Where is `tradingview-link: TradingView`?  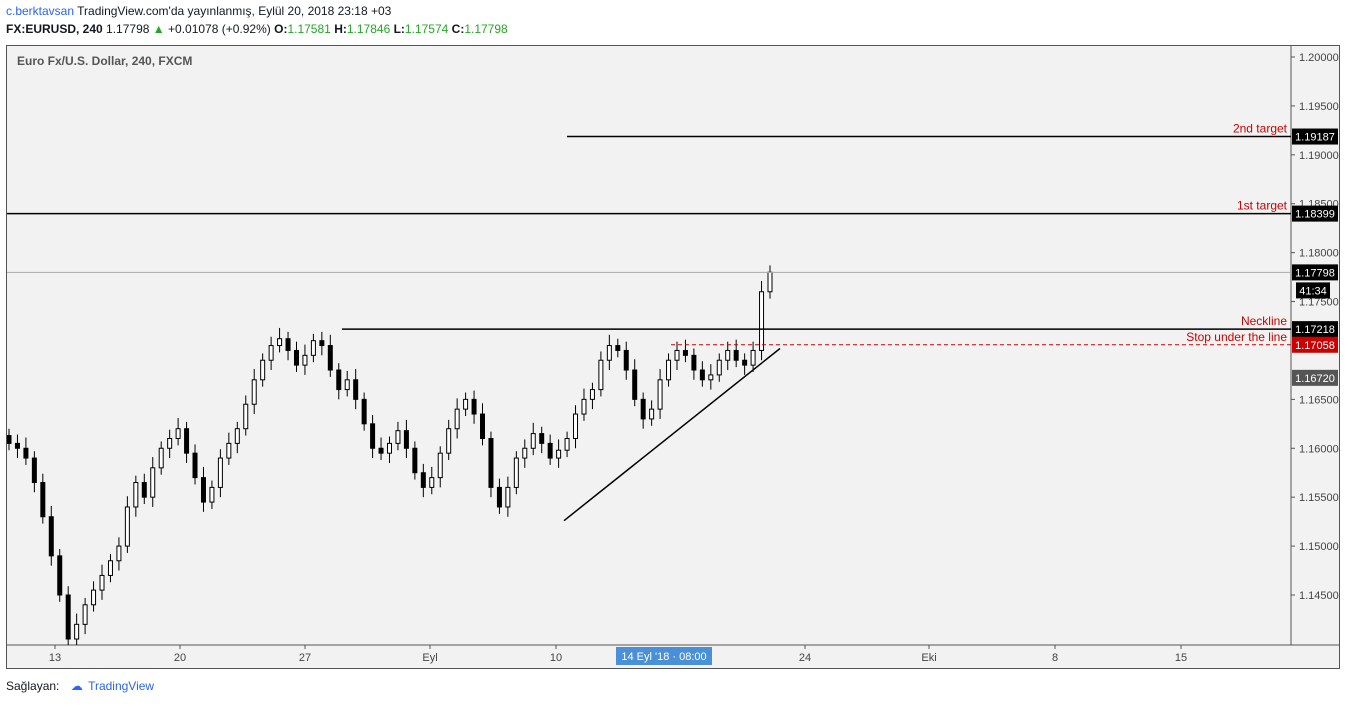
tradingview-link: TradingView is located at coordinates (121, 686).